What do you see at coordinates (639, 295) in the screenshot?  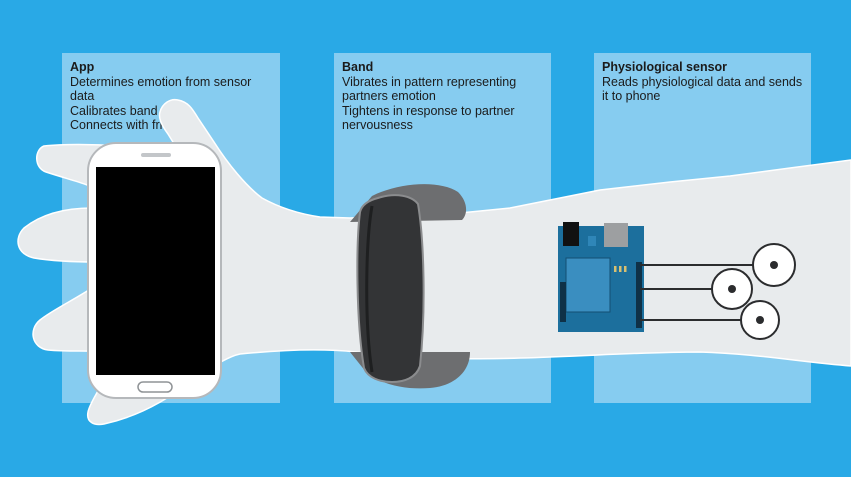 I see `board-header-right` at bounding box center [639, 295].